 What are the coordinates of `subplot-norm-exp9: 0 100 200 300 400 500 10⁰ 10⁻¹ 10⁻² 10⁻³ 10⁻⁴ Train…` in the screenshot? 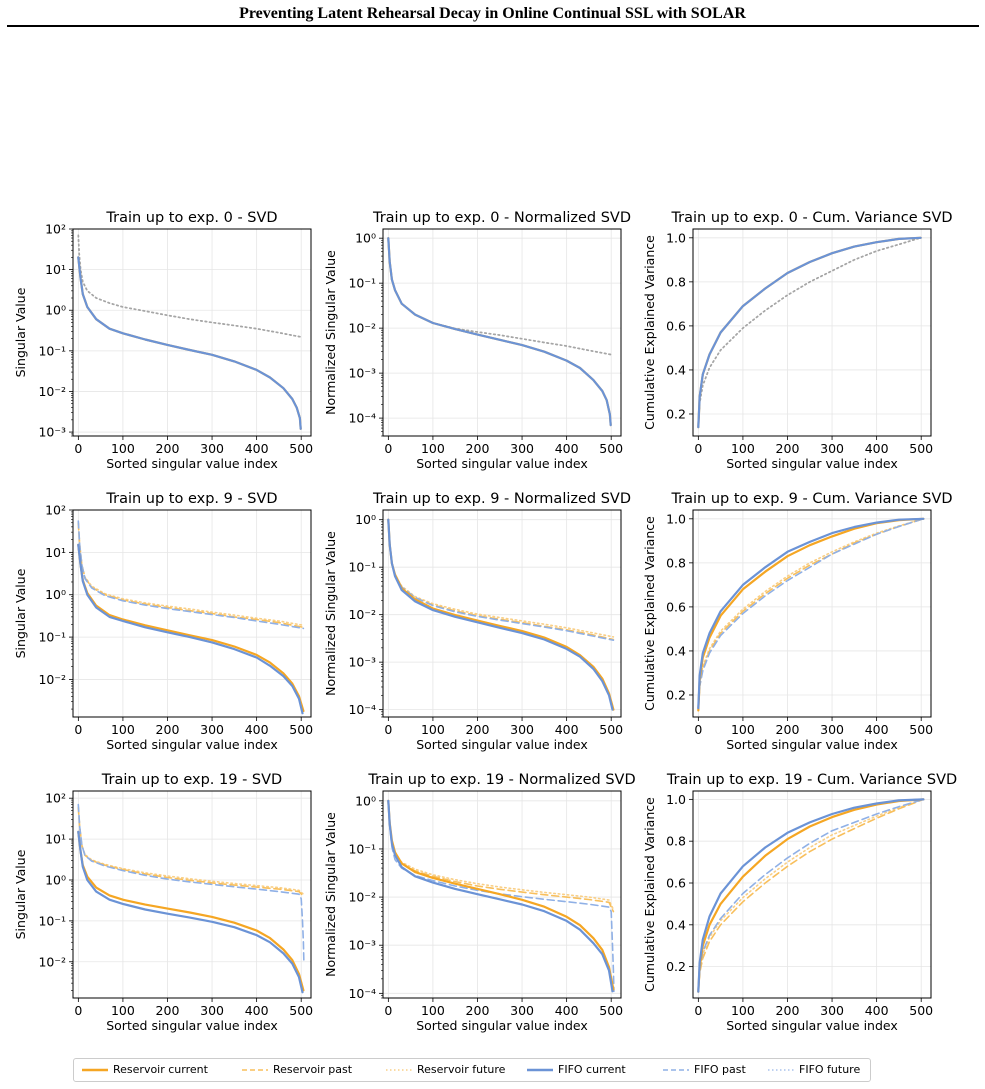 It's located at (477, 621).